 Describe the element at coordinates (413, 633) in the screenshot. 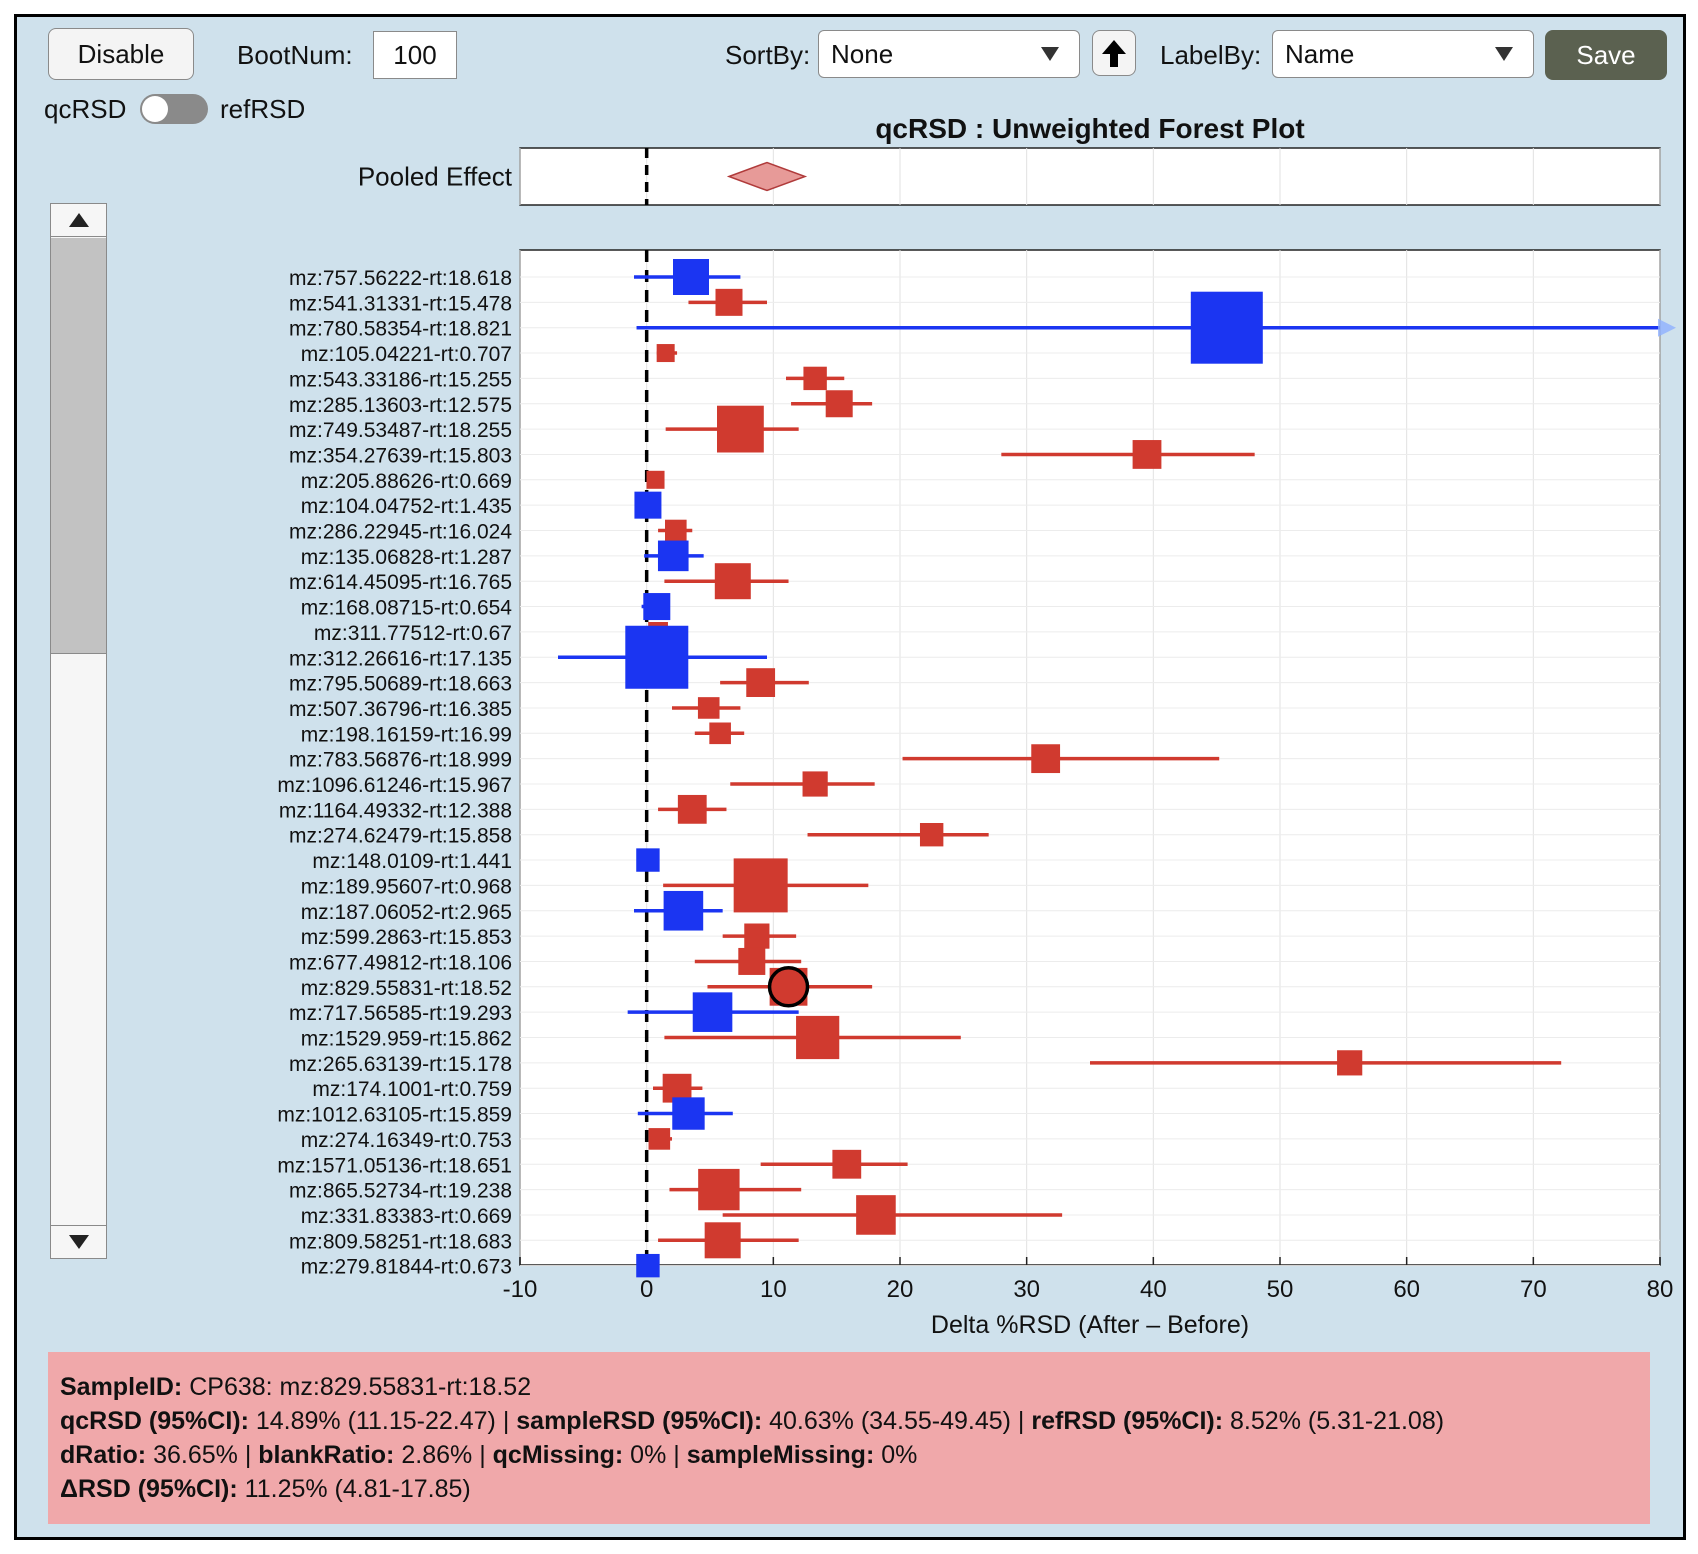

I see `row-label: mz:311.77512-rt:0.67` at that location.